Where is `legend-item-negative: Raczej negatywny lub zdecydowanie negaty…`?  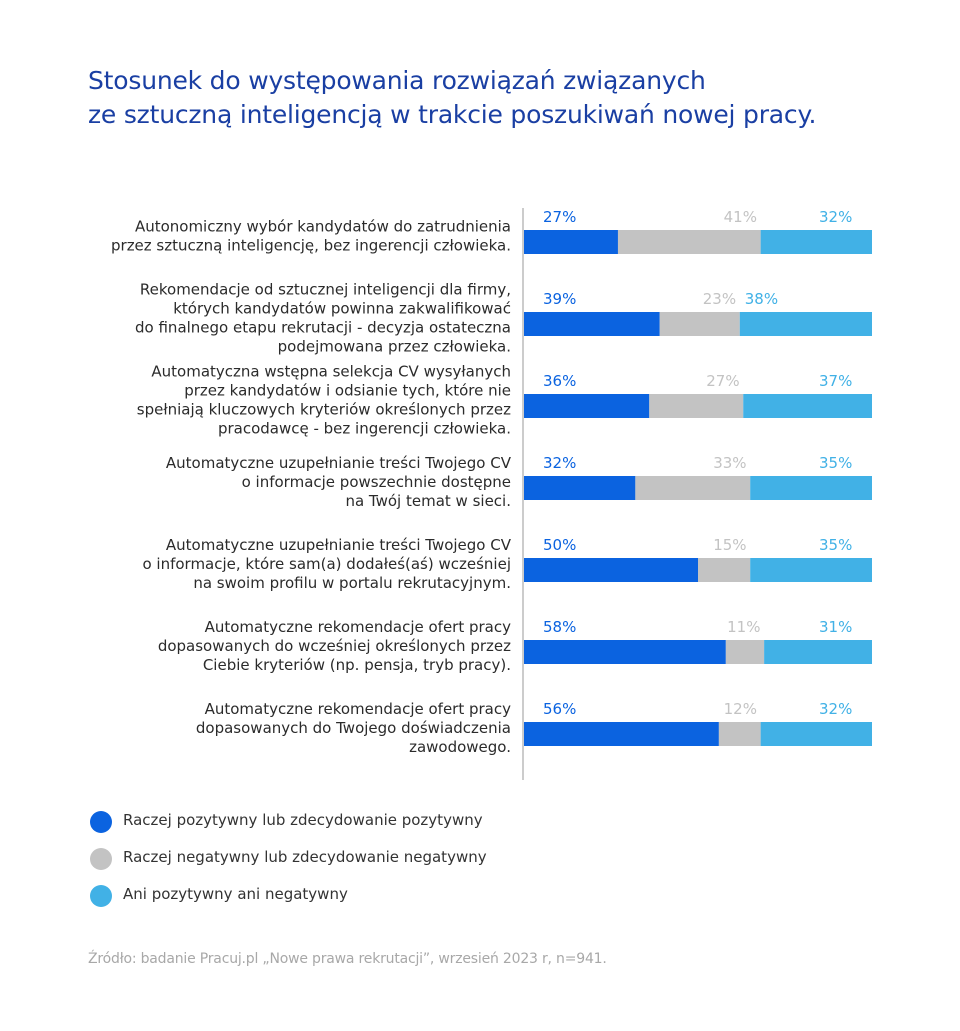 legend-item-negative: Raczej negatywny lub zdecydowanie negaty… is located at coordinates (340, 859).